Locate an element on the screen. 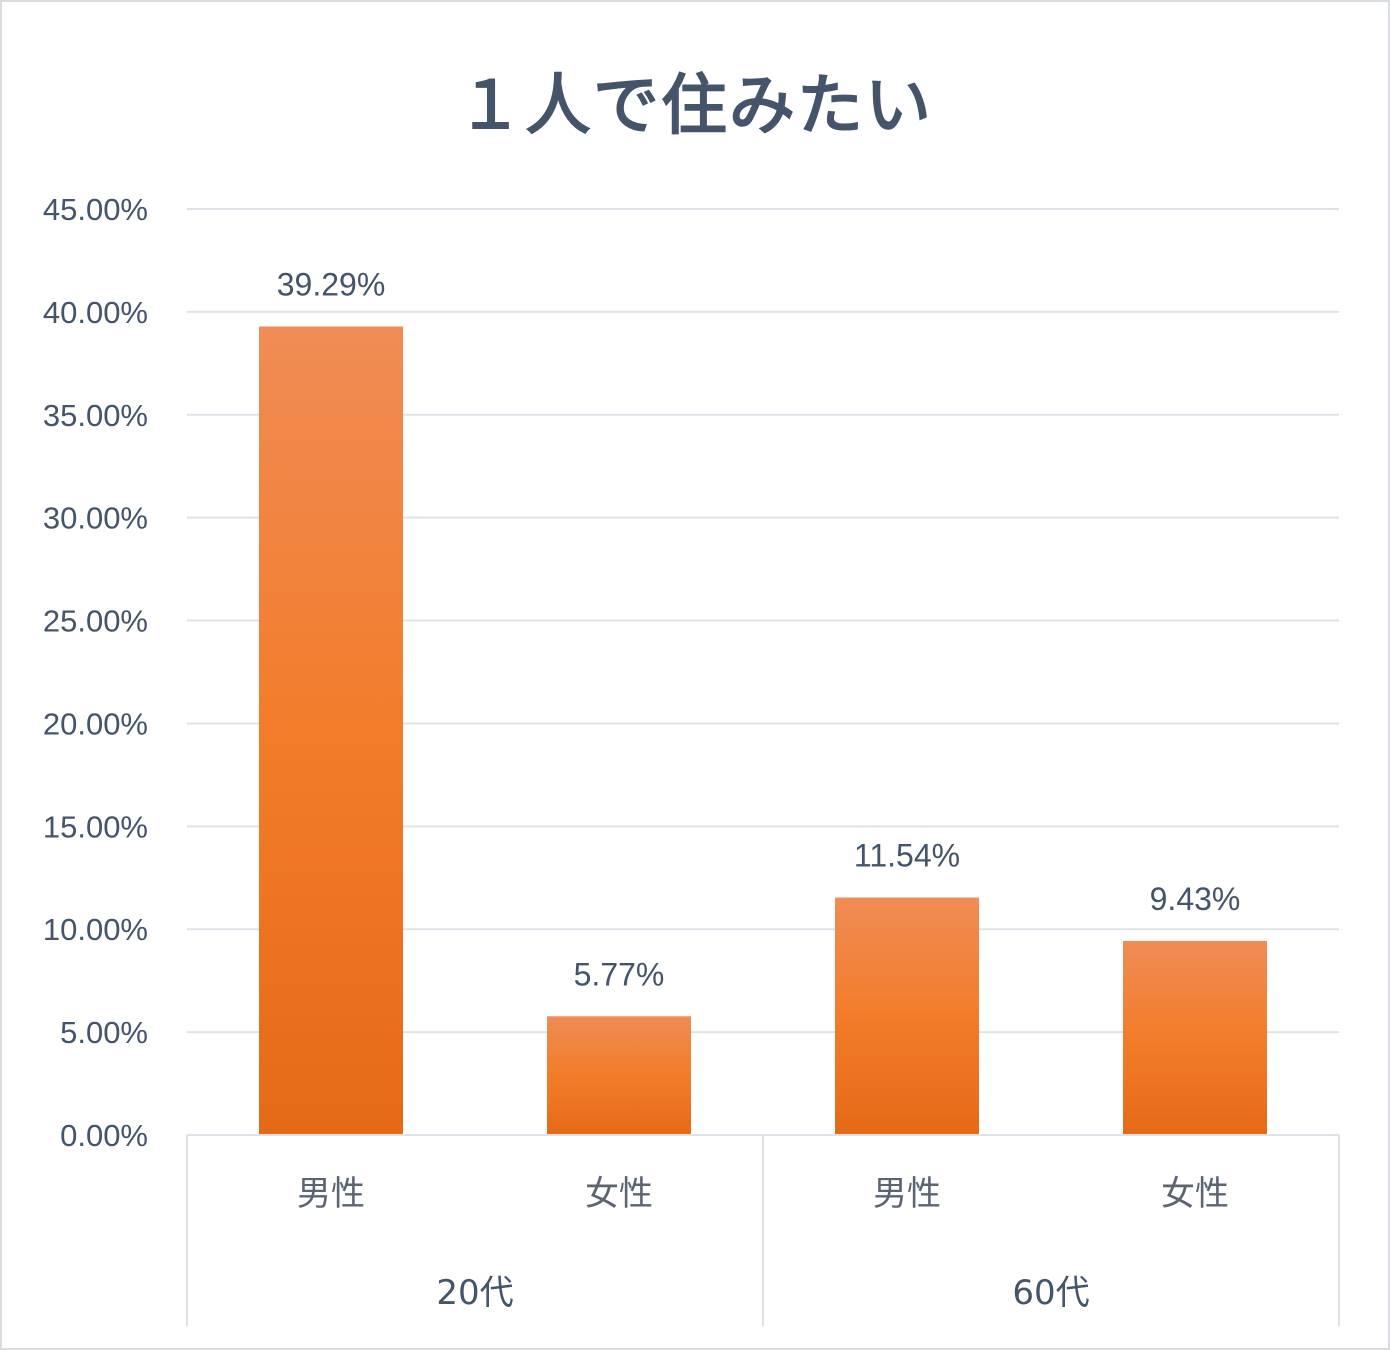 The width and height of the screenshot is (1390, 1350). y-tick-label: 10.00% is located at coordinates (95, 929).